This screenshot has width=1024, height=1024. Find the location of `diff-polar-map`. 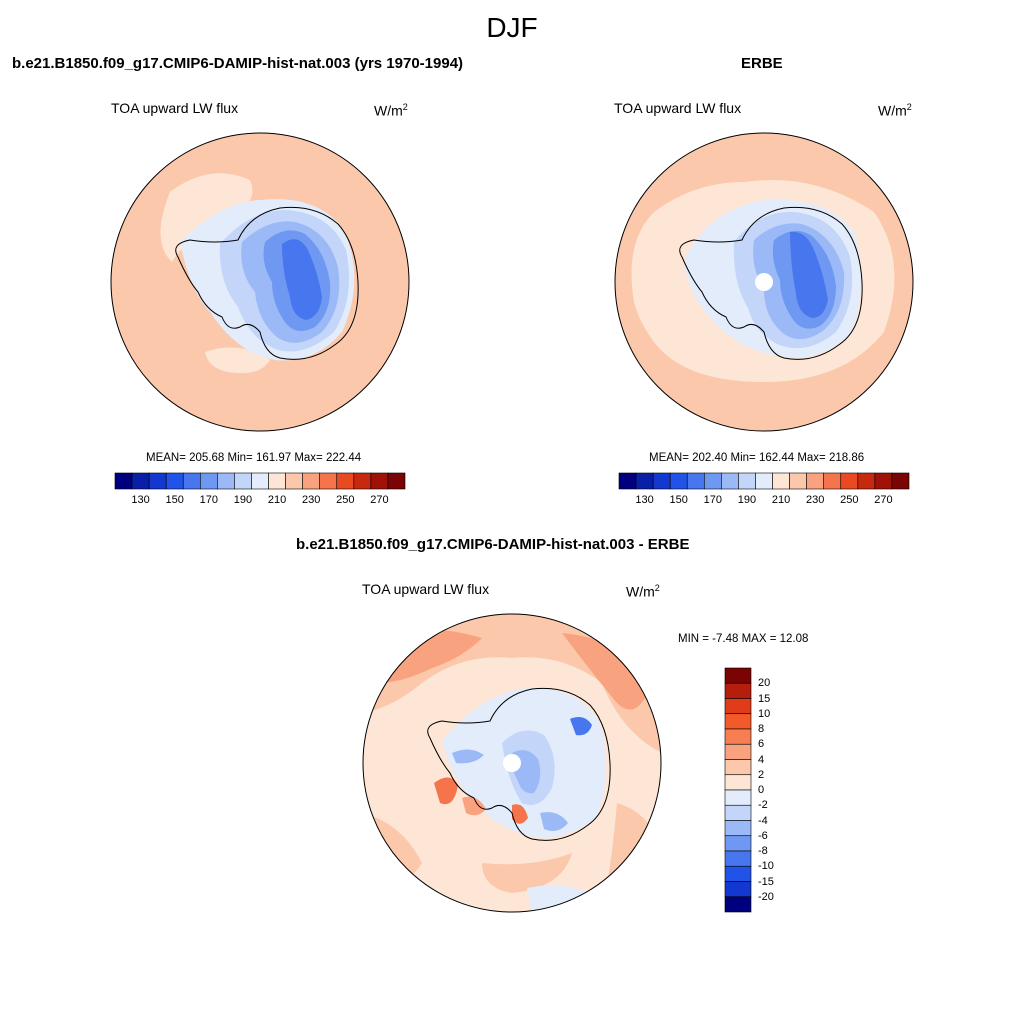

diff-polar-map is located at coordinates (512, 763).